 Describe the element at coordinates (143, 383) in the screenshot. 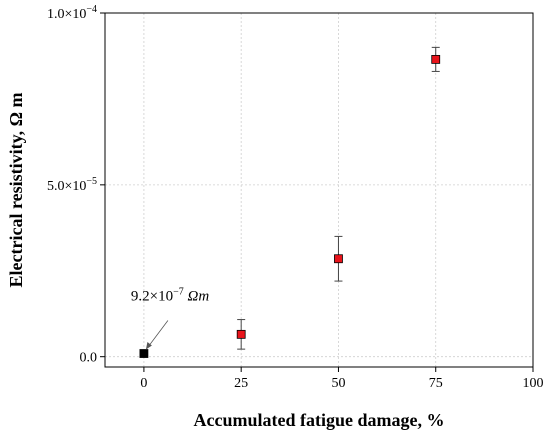

I see `x-tick-label: 0` at that location.